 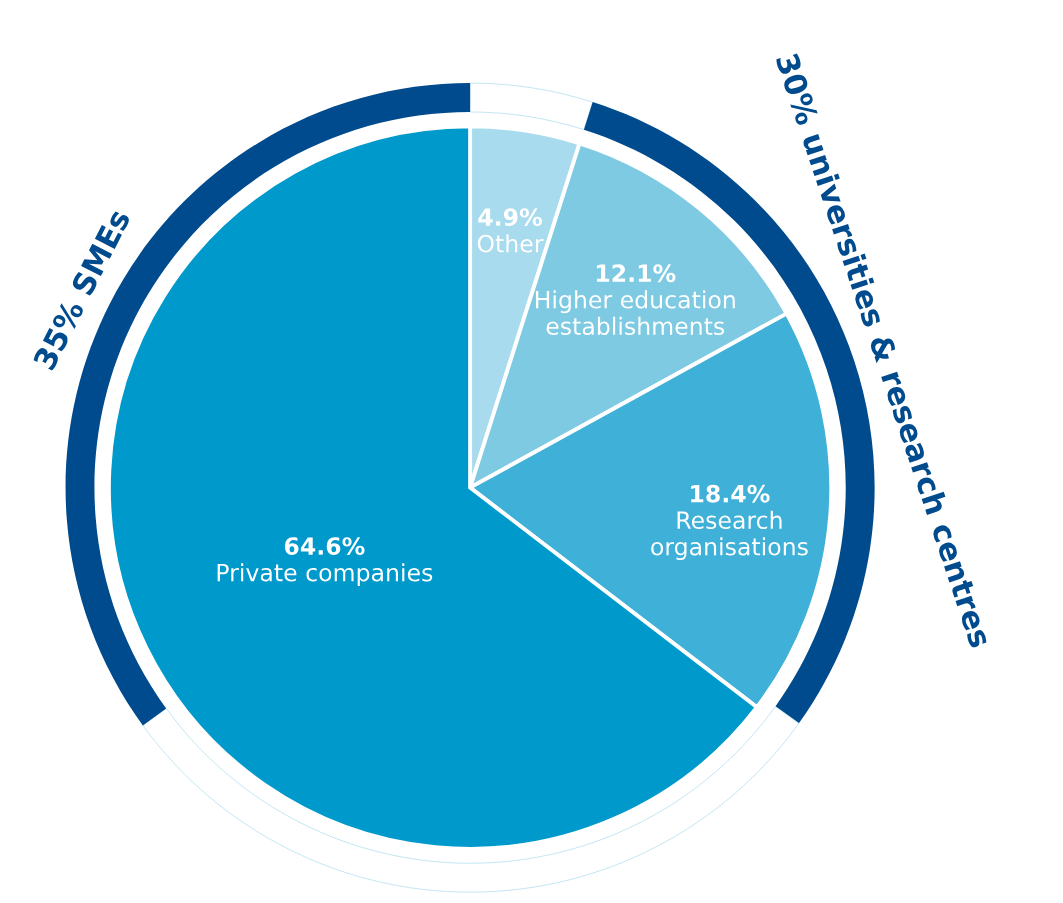 What do you see at coordinates (324, 546) in the screenshot?
I see `data-label: 64.6%` at bounding box center [324, 546].